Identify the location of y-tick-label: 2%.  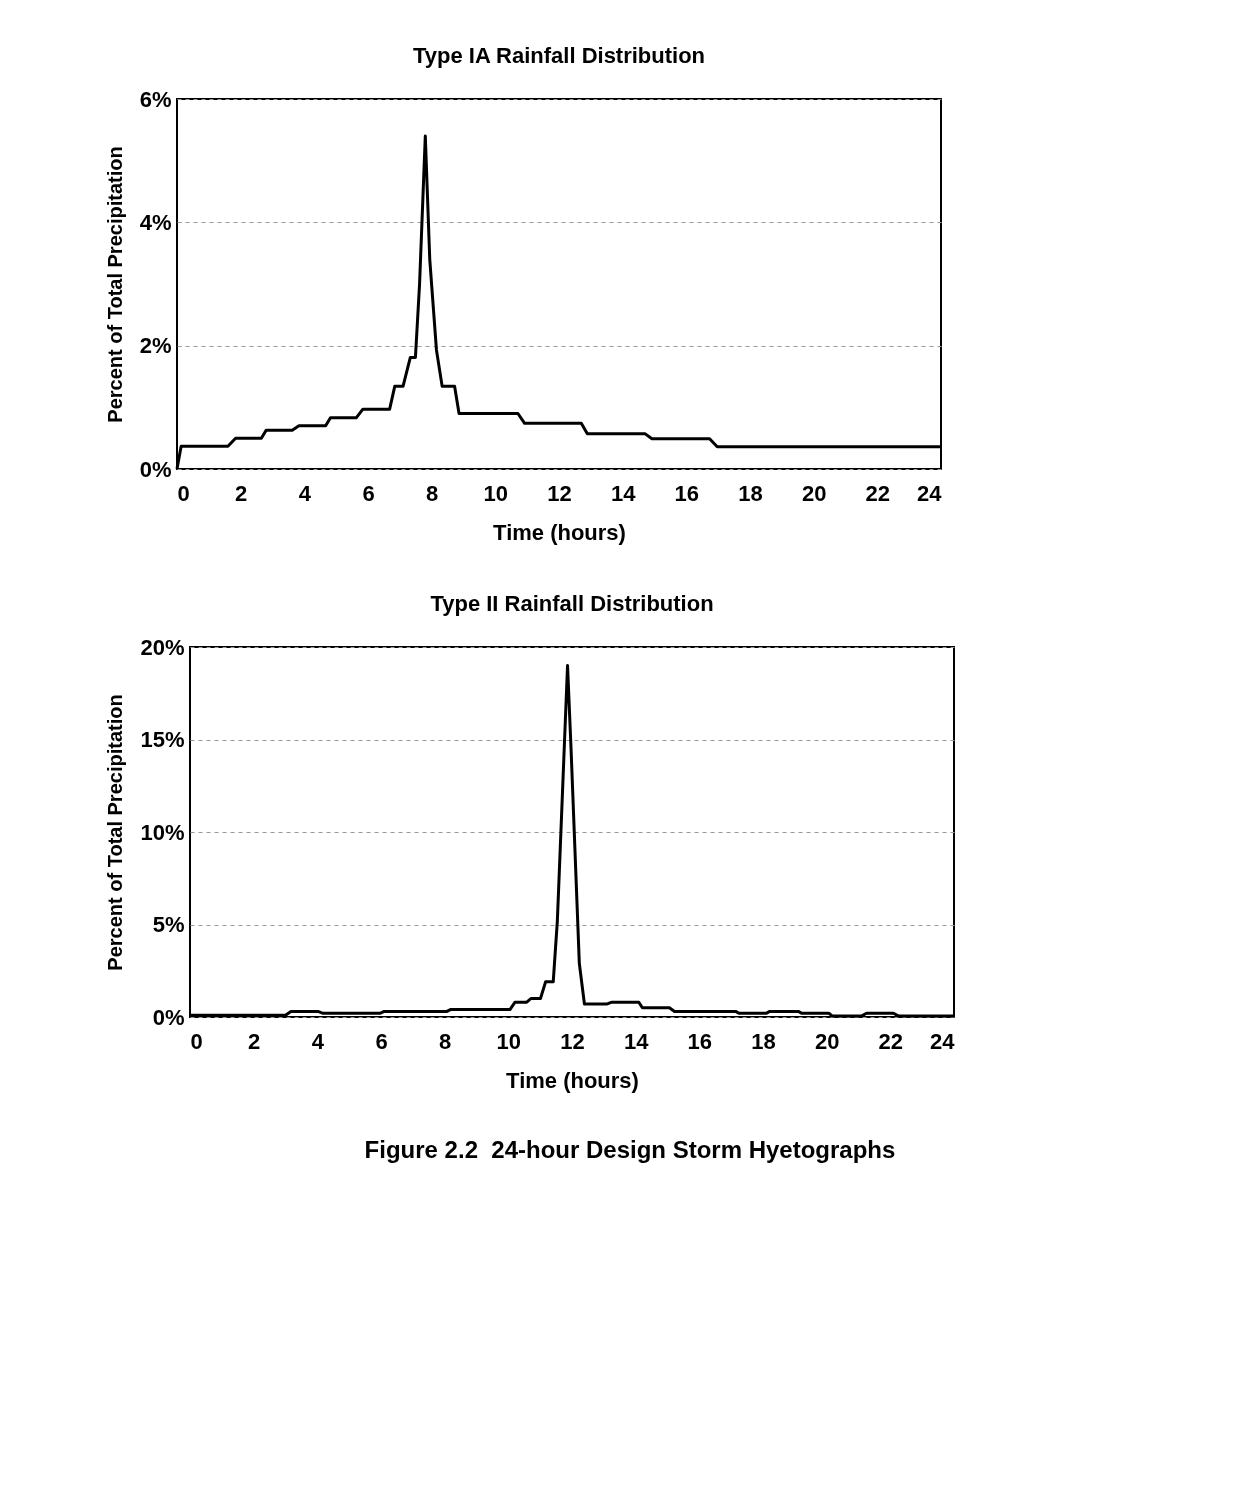
(155, 346).